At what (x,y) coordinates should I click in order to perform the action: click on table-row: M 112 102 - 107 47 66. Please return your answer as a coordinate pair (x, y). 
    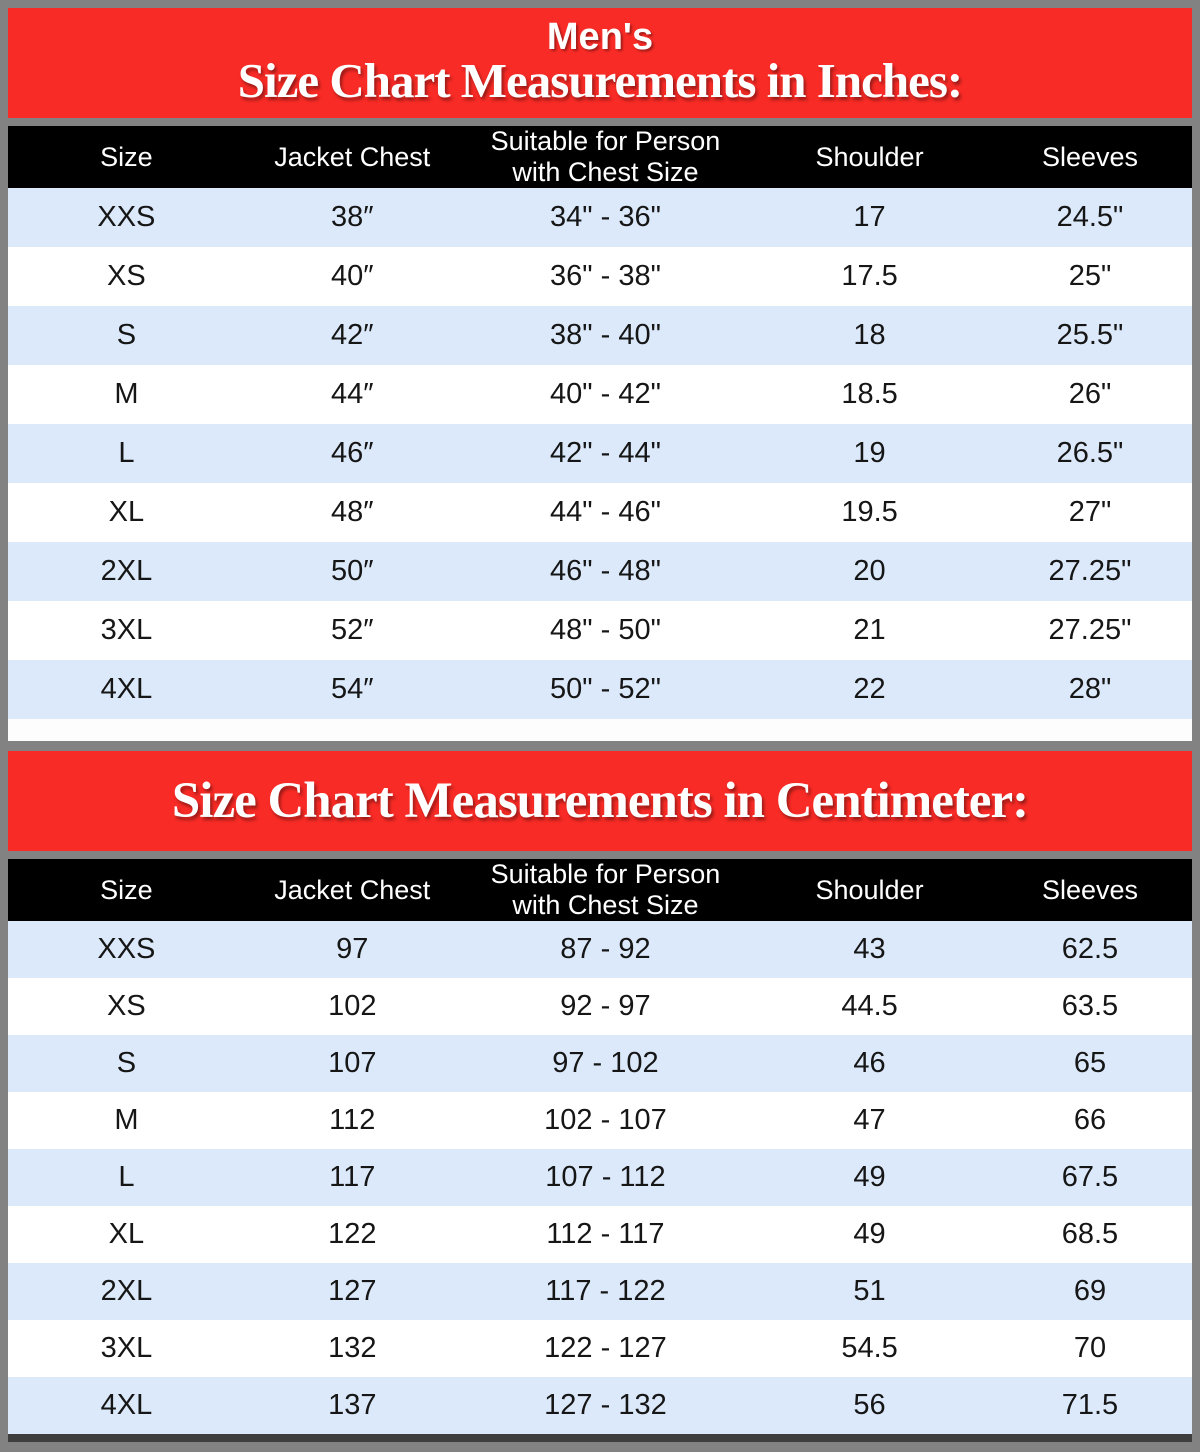
    Looking at the image, I should click on (600, 1120).